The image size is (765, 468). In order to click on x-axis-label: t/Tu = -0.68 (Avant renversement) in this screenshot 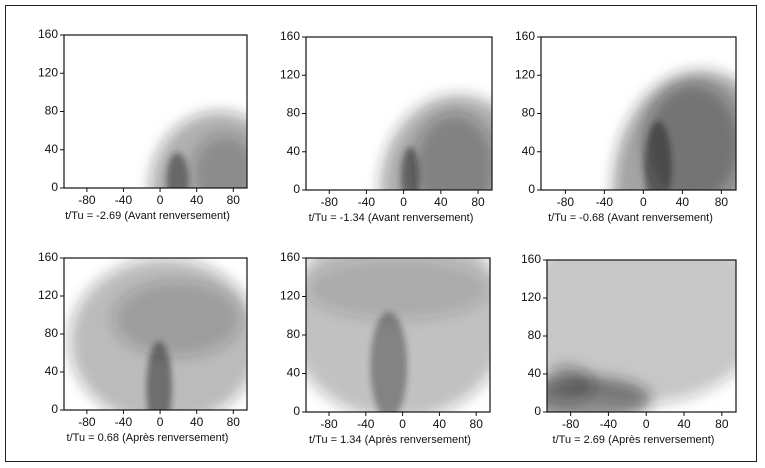, I will do `click(630, 218)`.